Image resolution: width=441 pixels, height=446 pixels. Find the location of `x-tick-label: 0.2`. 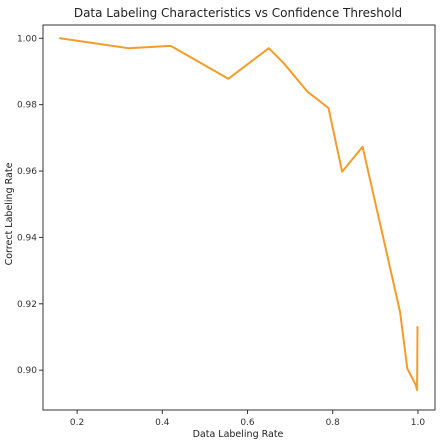

x-tick-label: 0.2 is located at coordinates (77, 423).